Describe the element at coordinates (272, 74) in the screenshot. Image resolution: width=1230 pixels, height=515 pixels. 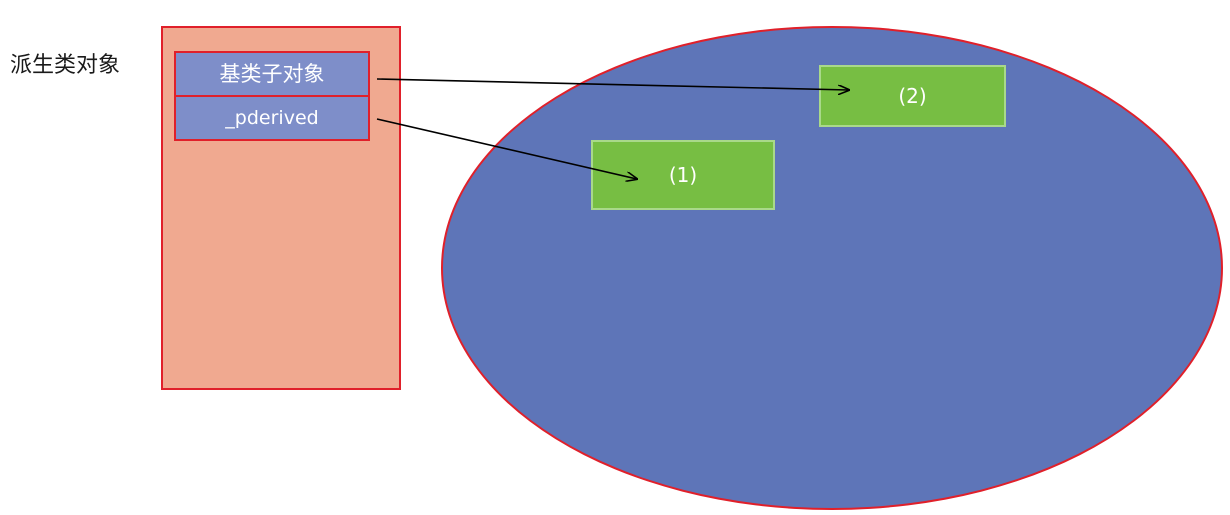
I see `base-subobject-cell: 基类子对象` at that location.